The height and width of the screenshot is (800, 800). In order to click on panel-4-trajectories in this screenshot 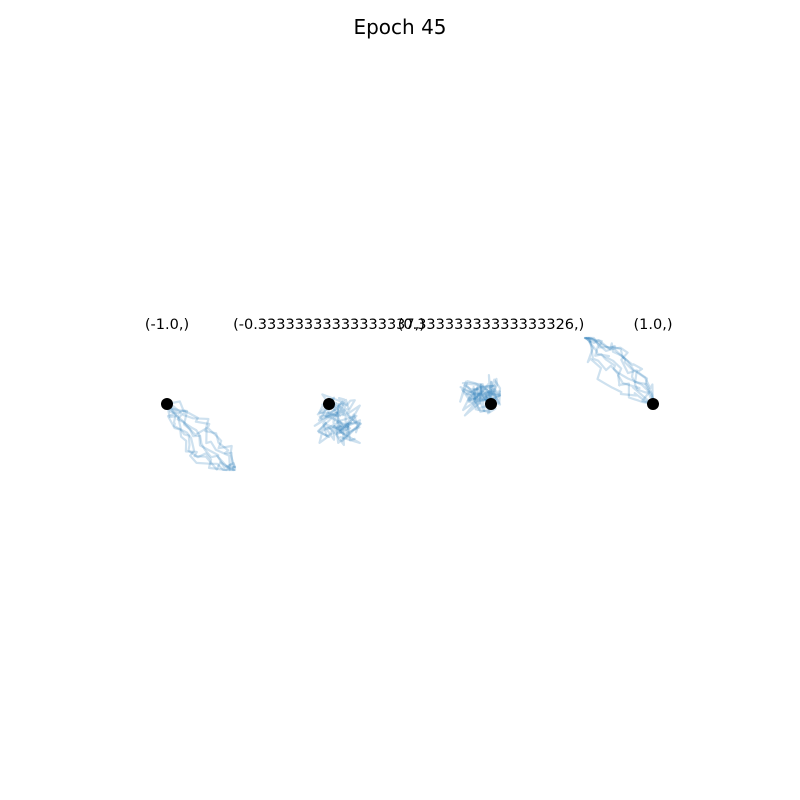, I will do `click(619, 371)`.